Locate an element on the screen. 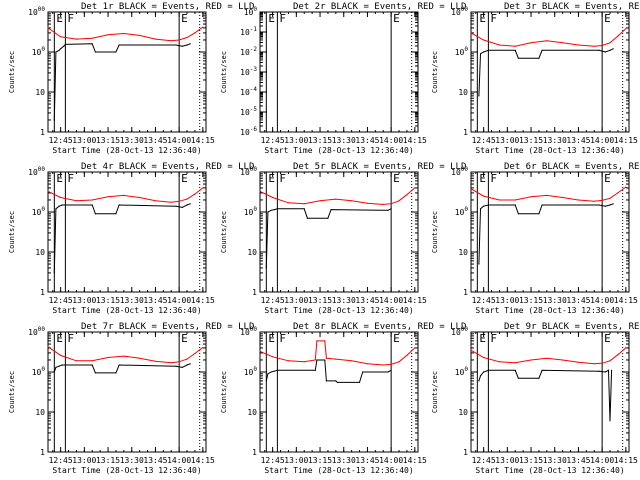 This screenshot has height=480, width=640. x-axis-label: Start Time (28-Oct-13 12:36:40) is located at coordinates (338, 310).